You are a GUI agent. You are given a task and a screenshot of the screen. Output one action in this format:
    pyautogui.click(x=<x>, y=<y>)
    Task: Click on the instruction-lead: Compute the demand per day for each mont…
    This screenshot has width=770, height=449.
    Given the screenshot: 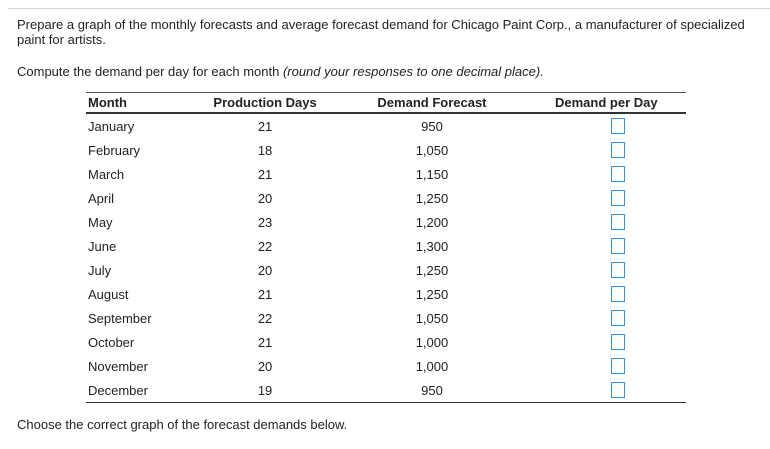 What is the action you would take?
    pyautogui.click(x=150, y=71)
    